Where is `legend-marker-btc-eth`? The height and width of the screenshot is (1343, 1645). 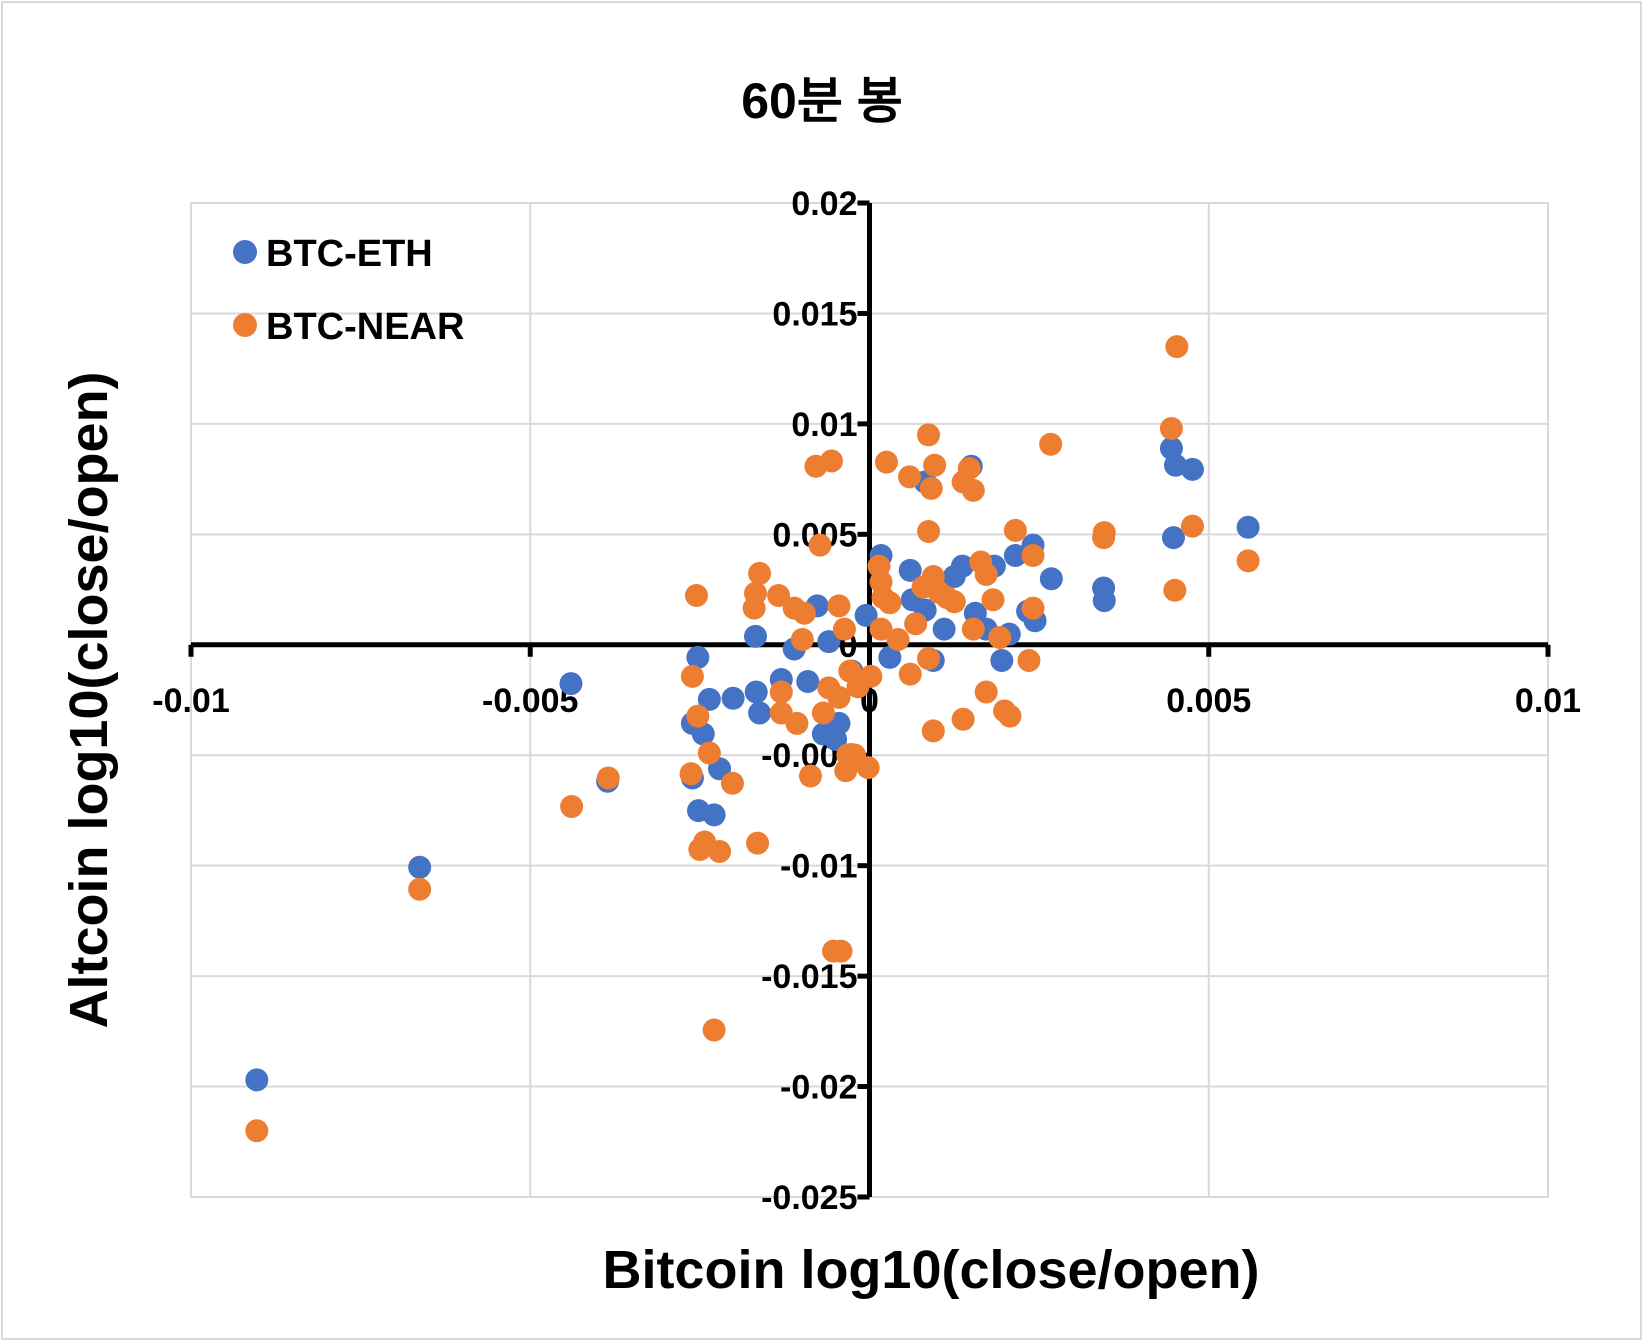
legend-marker-btc-eth is located at coordinates (245, 252).